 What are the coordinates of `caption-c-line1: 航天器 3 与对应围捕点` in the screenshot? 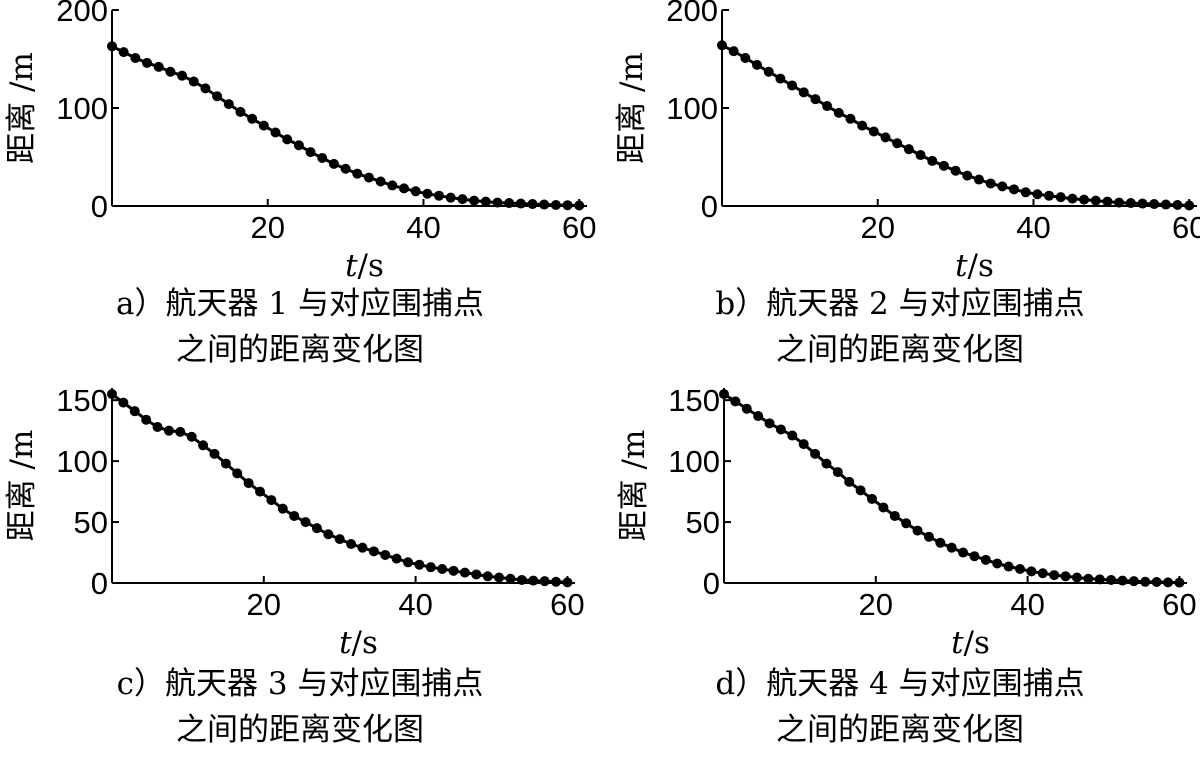 It's located at (324, 684).